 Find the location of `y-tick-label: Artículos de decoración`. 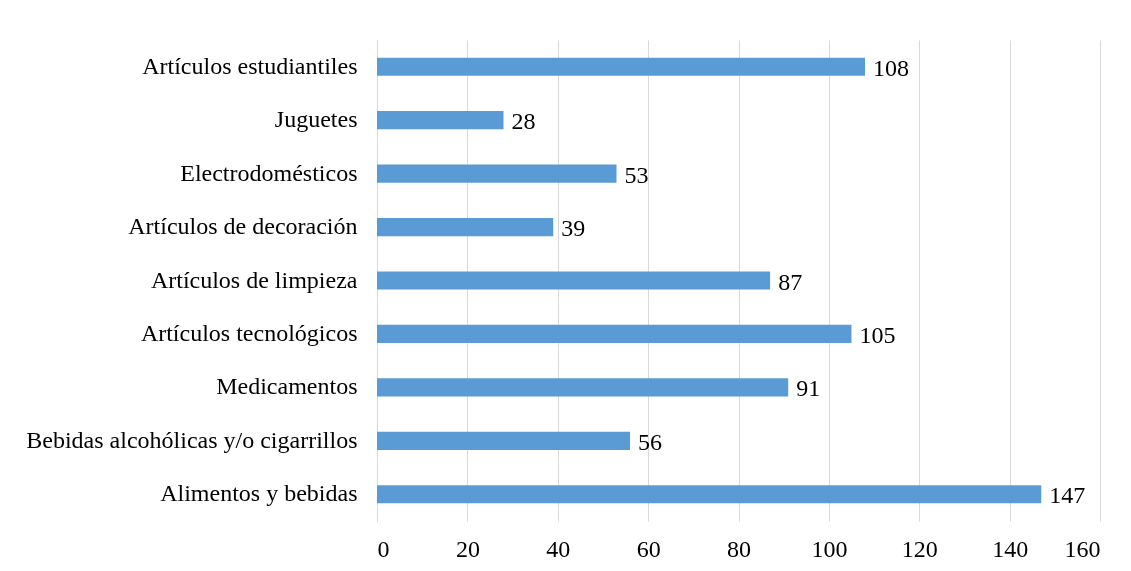

y-tick-label: Artículos de decoración is located at coordinates (243, 226).